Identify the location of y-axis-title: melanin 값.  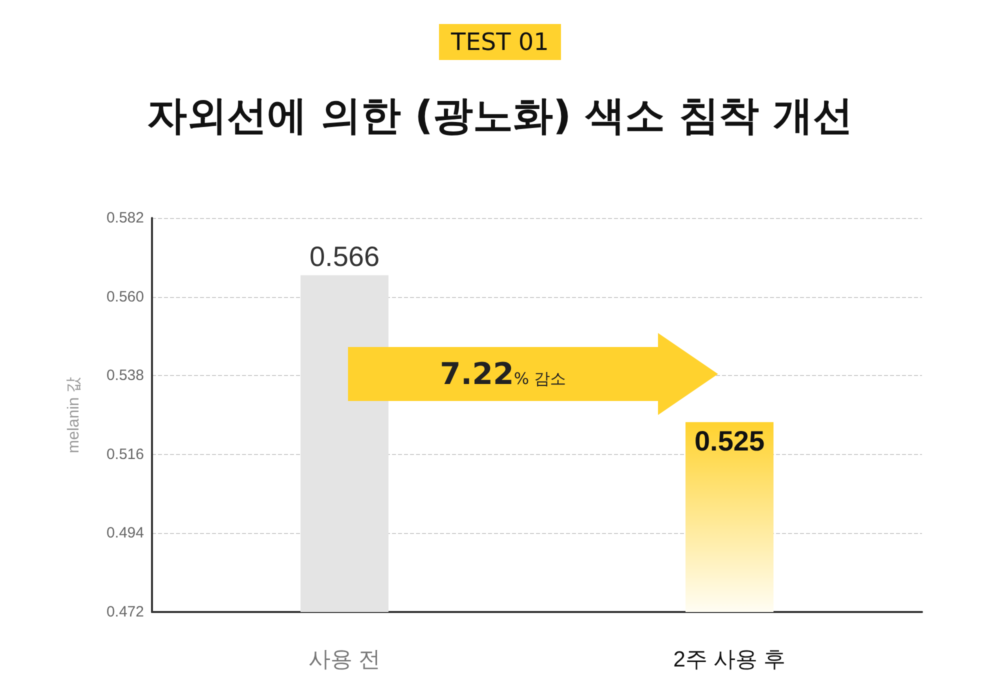
(74, 415).